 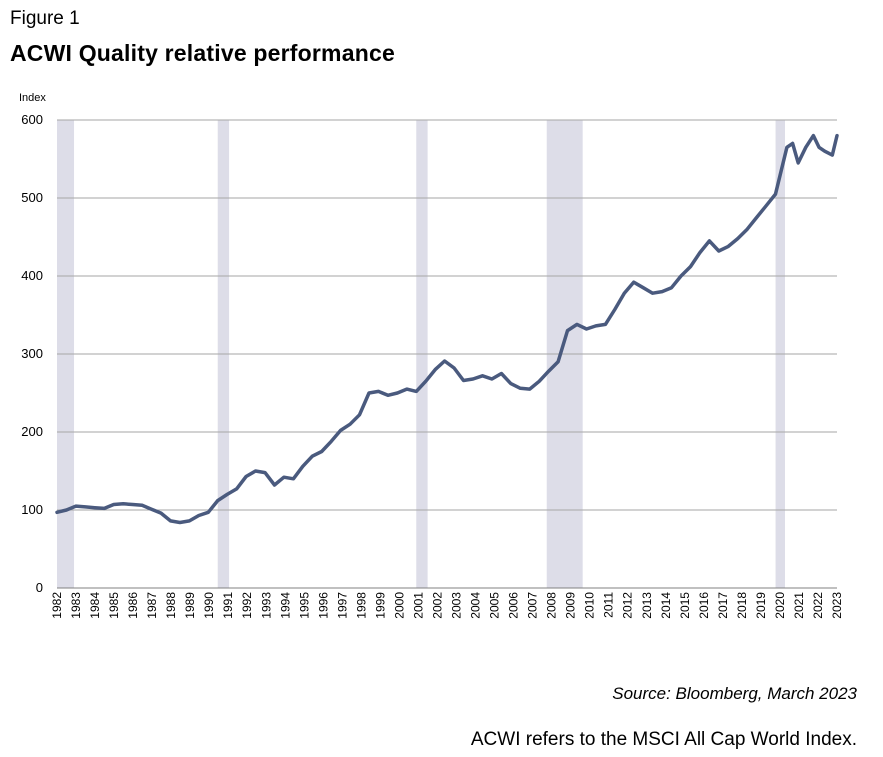 I want to click on x-tick-label: 2008, so click(x=552, y=605).